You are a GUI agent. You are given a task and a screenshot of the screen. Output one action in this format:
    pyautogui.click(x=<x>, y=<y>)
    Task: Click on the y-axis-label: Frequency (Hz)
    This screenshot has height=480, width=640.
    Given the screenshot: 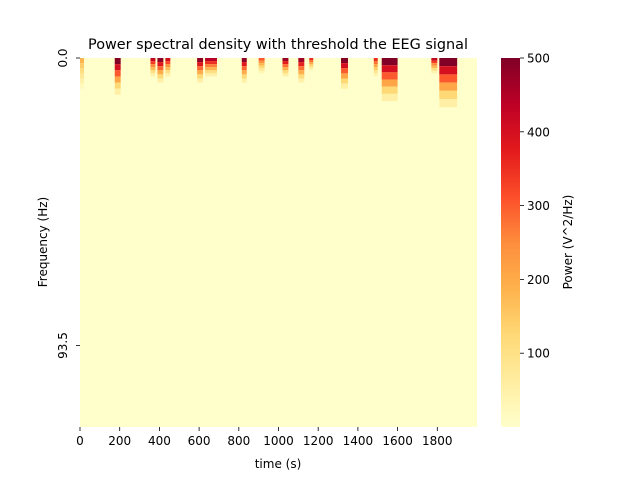 What is the action you would take?
    pyautogui.click(x=43, y=242)
    